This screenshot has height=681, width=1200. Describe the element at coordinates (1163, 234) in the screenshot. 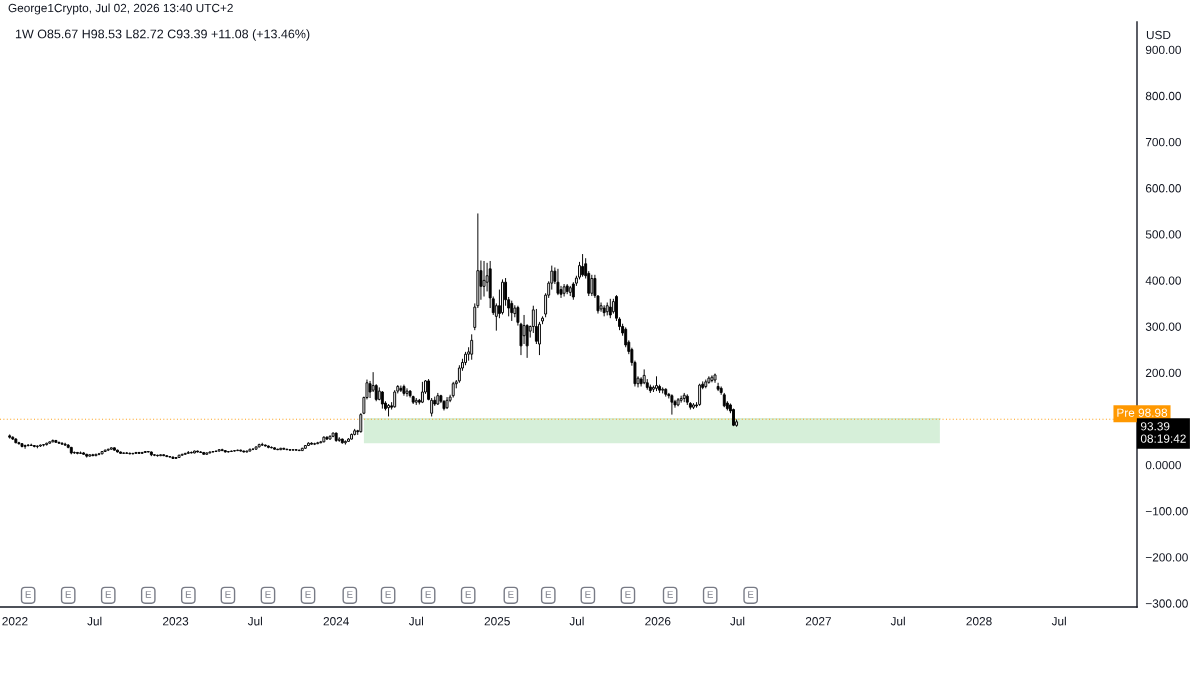

I see `y-tick-label: 500.00` at that location.